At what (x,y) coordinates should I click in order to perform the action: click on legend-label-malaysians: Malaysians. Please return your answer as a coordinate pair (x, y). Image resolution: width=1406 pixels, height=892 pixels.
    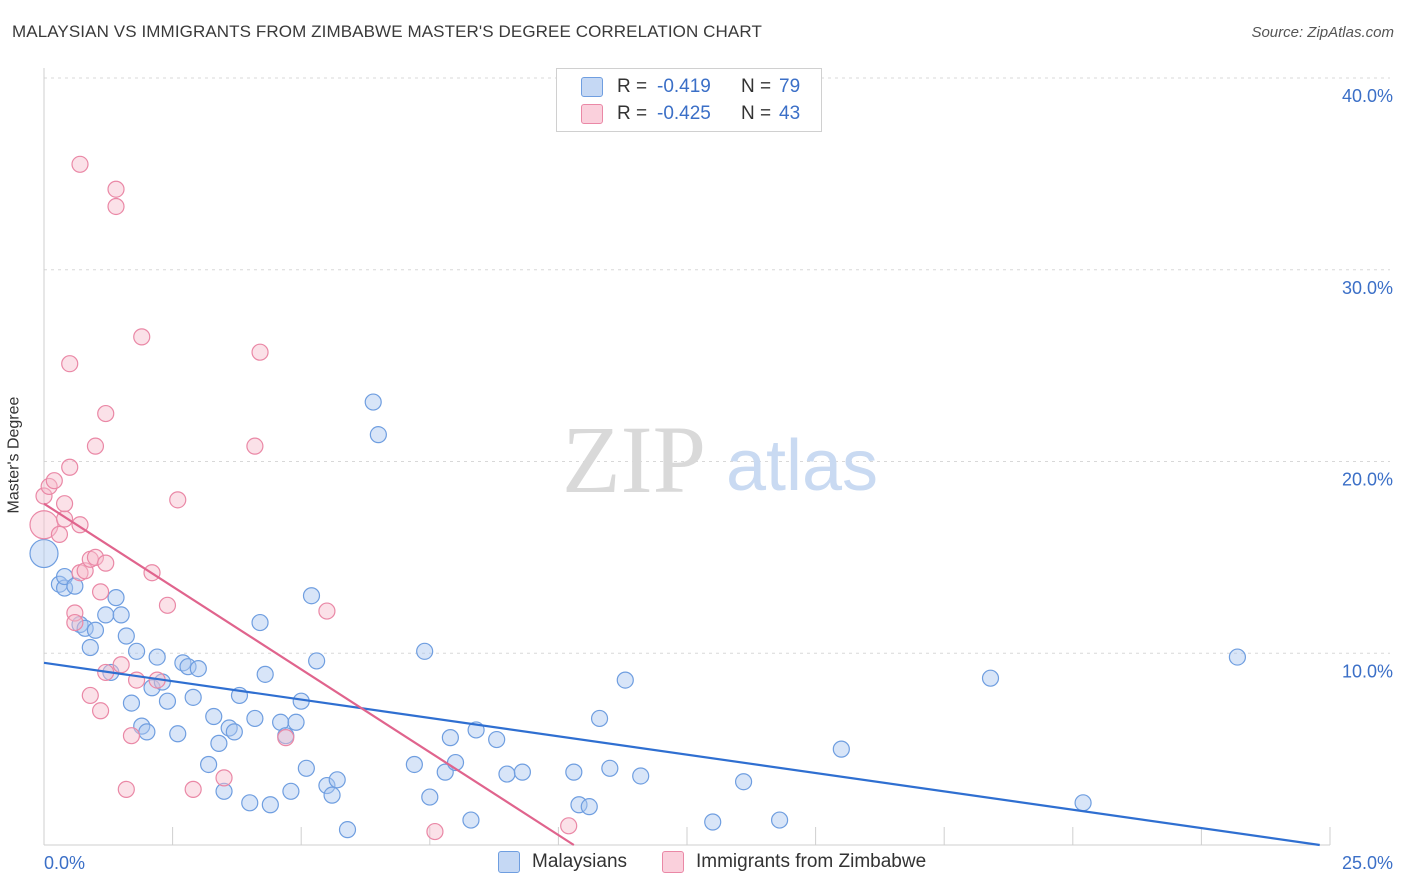
    Looking at the image, I should click on (580, 861).